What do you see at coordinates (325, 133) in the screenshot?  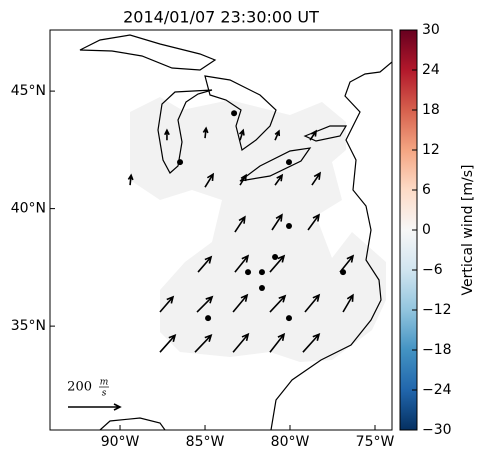 I see `lake-ontario` at bounding box center [325, 133].